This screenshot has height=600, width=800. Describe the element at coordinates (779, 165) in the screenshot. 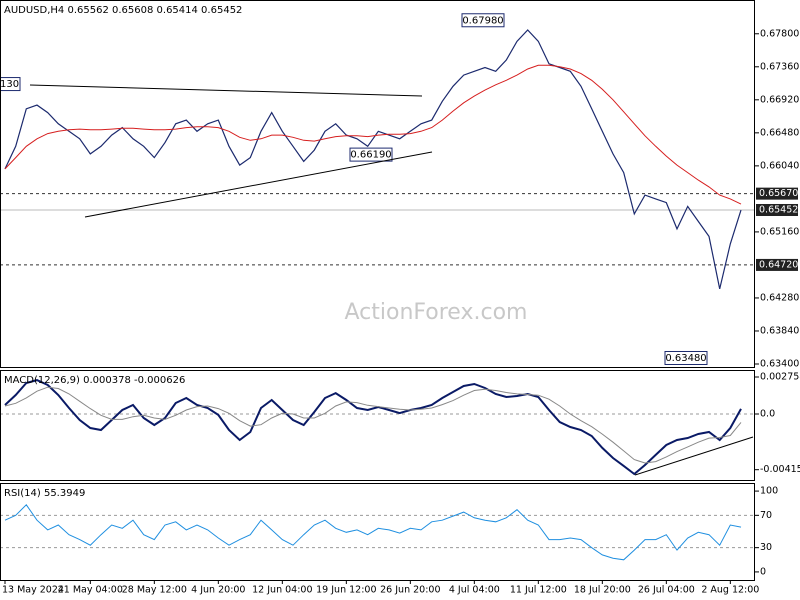

I see `y-tick-label: 0.66040` at that location.